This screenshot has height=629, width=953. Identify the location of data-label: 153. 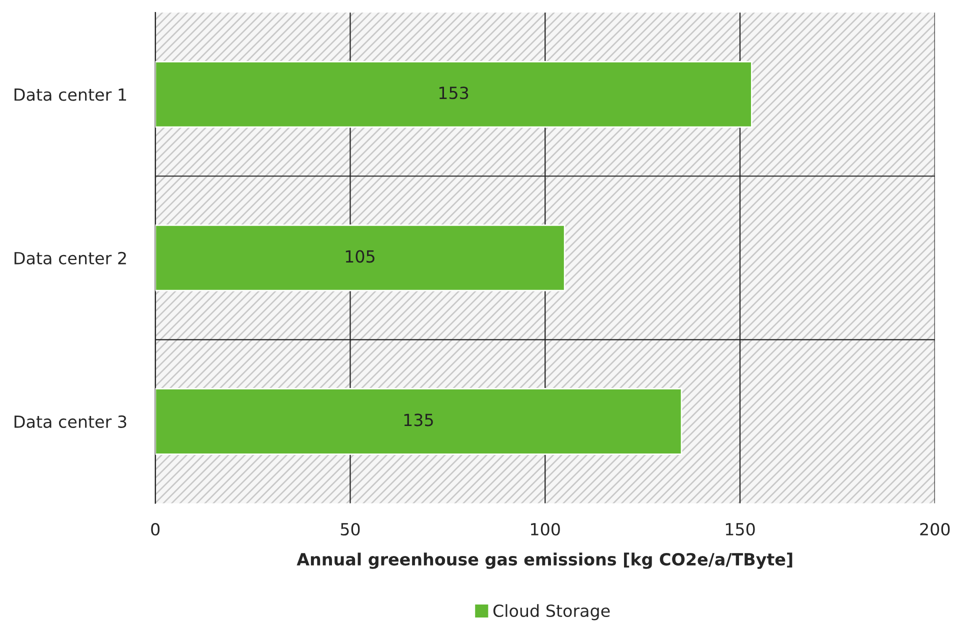
(453, 93).